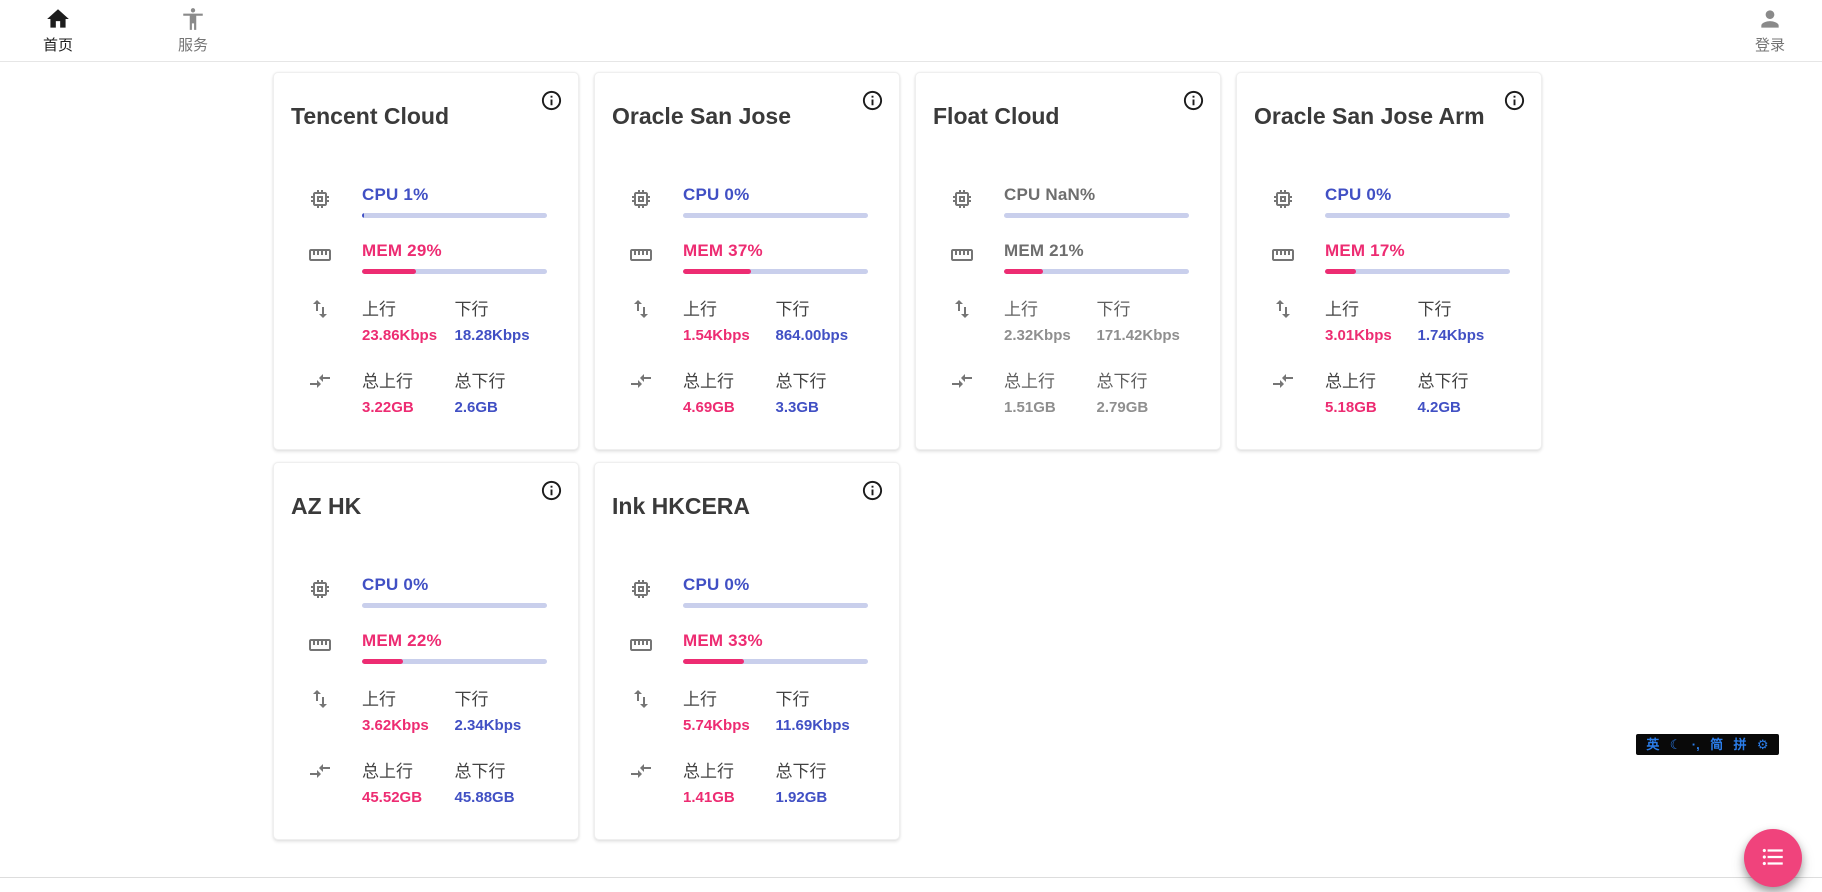  I want to click on upload-value: 1.54Kbps, so click(716, 335).